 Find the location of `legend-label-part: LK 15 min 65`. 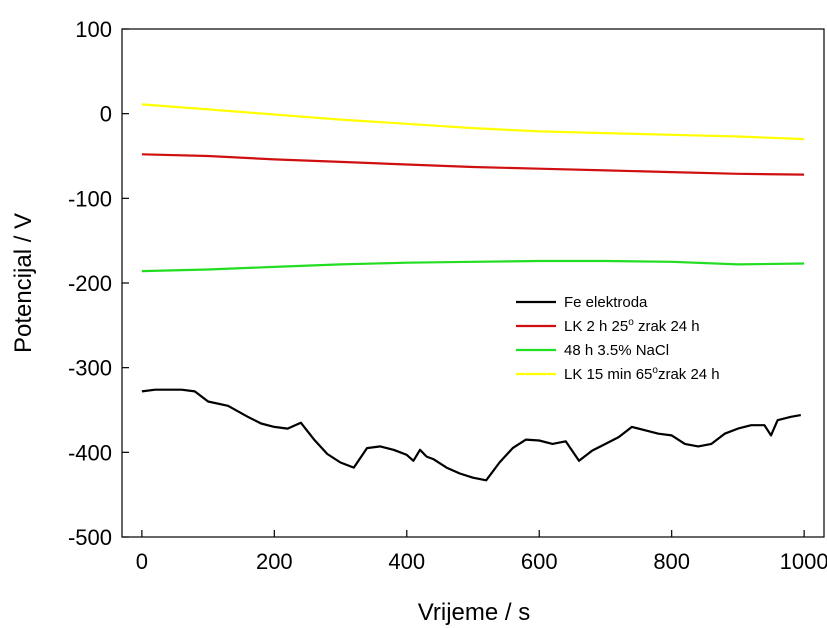

legend-label-part: LK 15 min 65 is located at coordinates (608, 374).